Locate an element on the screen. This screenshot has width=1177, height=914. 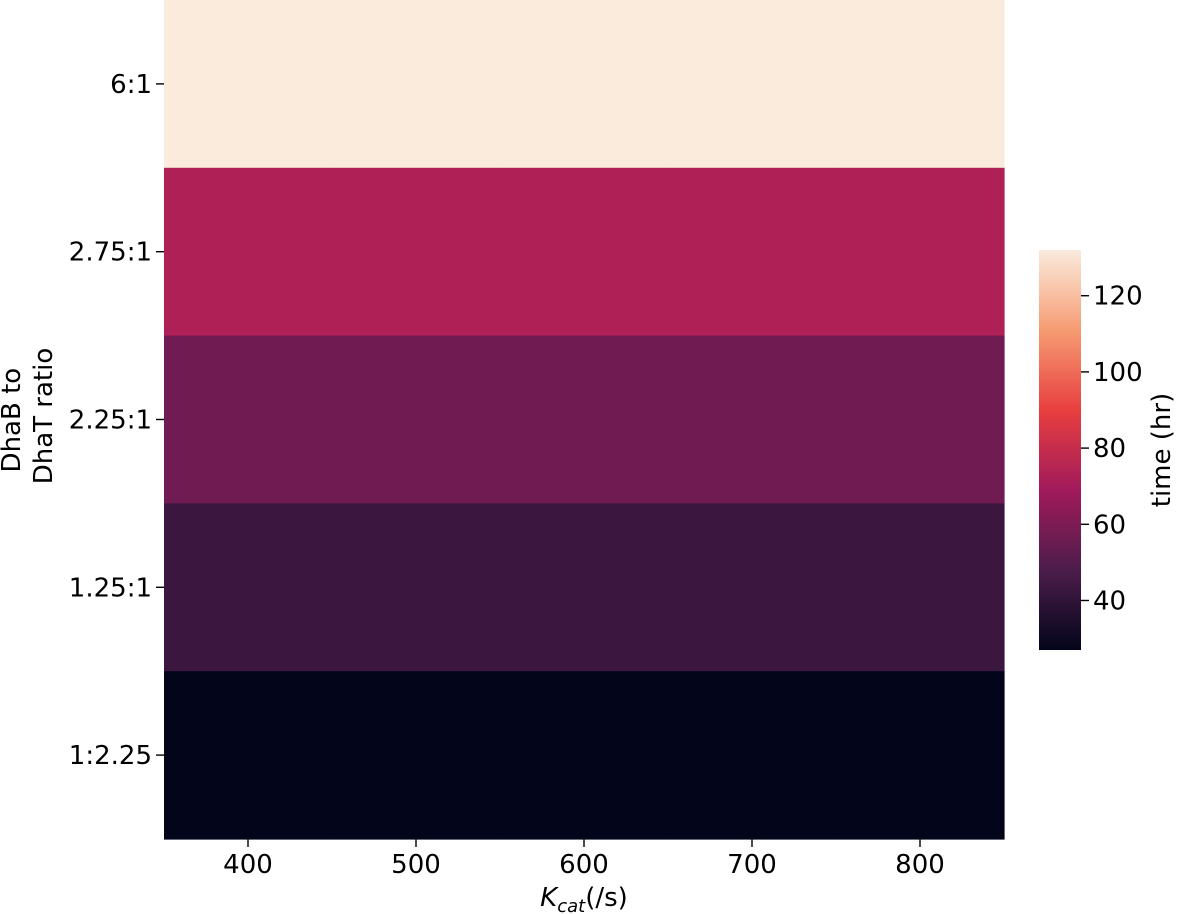
colorbar-tick-label: 40 is located at coordinates (1109, 601).